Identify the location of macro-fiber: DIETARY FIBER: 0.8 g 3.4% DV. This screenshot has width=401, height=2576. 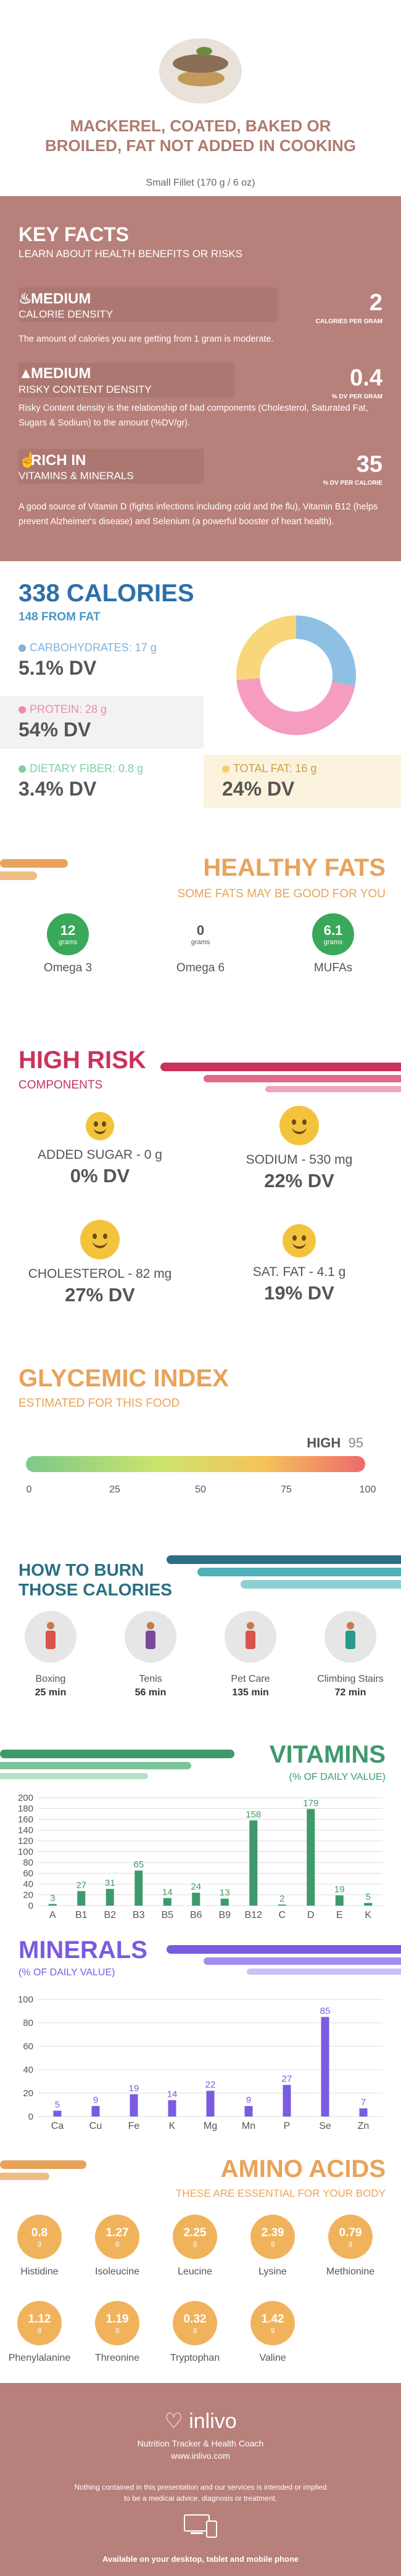
(102, 781).